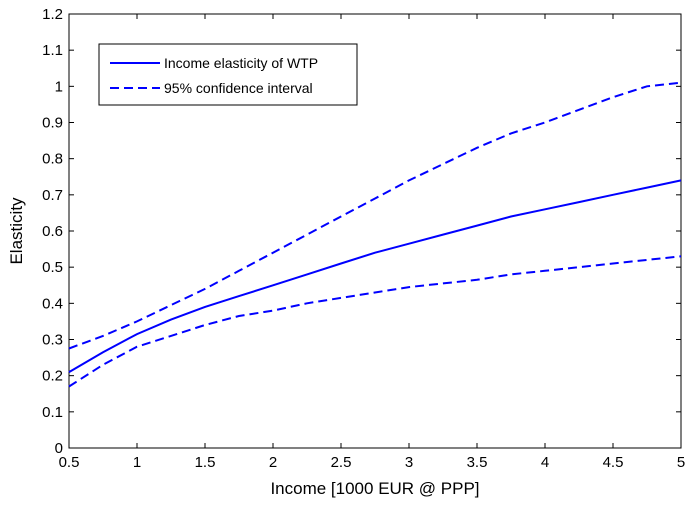 The image size is (686, 505). I want to click on x-tick-label-2: 1.5, so click(205, 462).